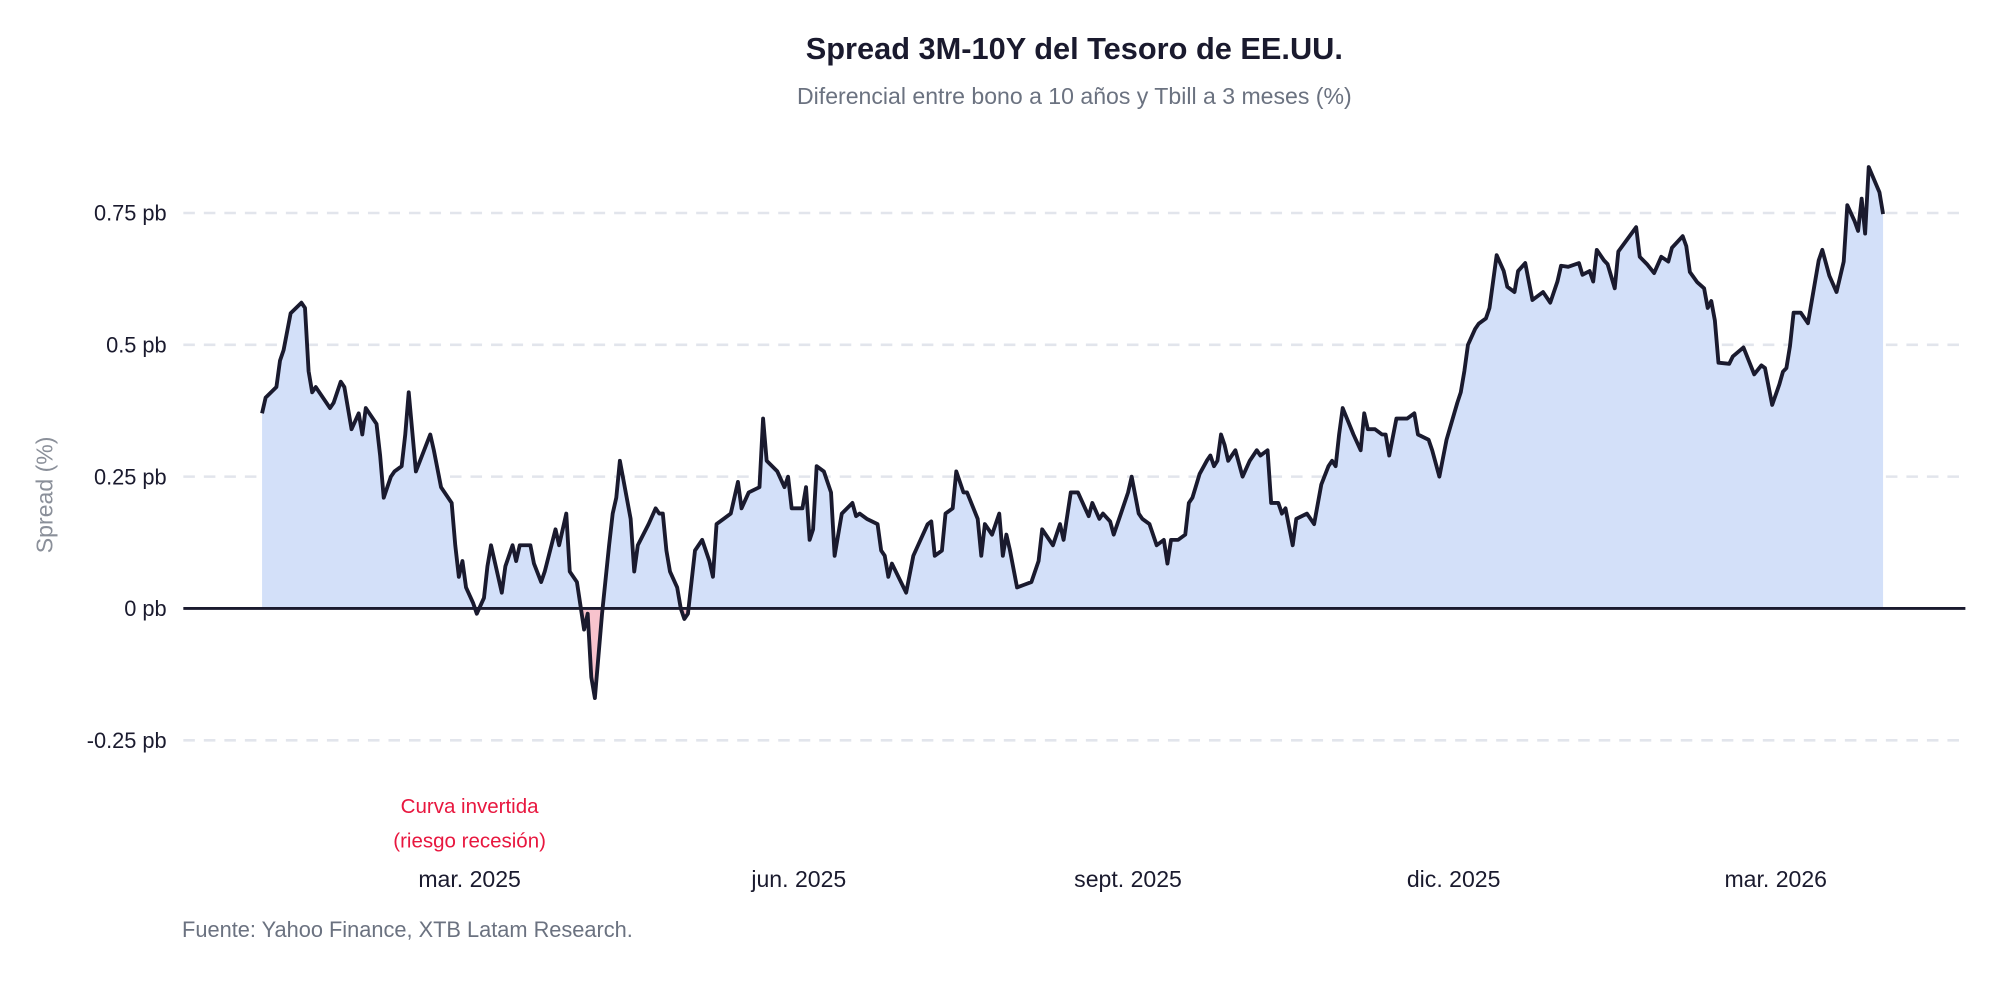 The width and height of the screenshot is (2000, 1000). Describe the element at coordinates (469, 879) in the screenshot. I see `x-tick-label: mar. 2025` at that location.